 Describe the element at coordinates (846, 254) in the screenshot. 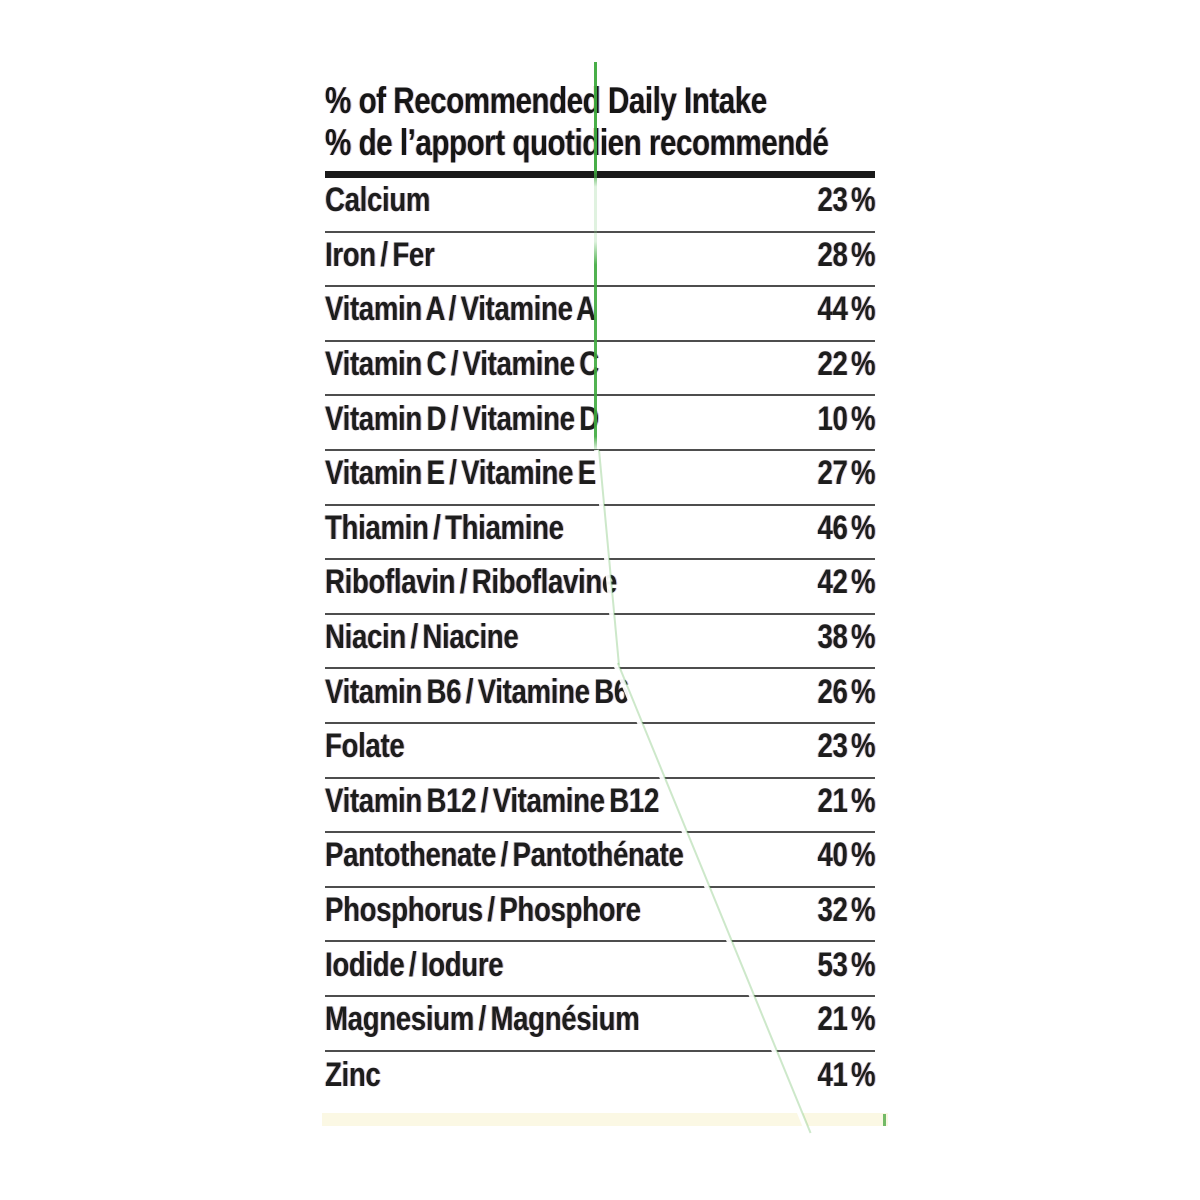

I see `nutrient-percent-value: 28 %` at that location.